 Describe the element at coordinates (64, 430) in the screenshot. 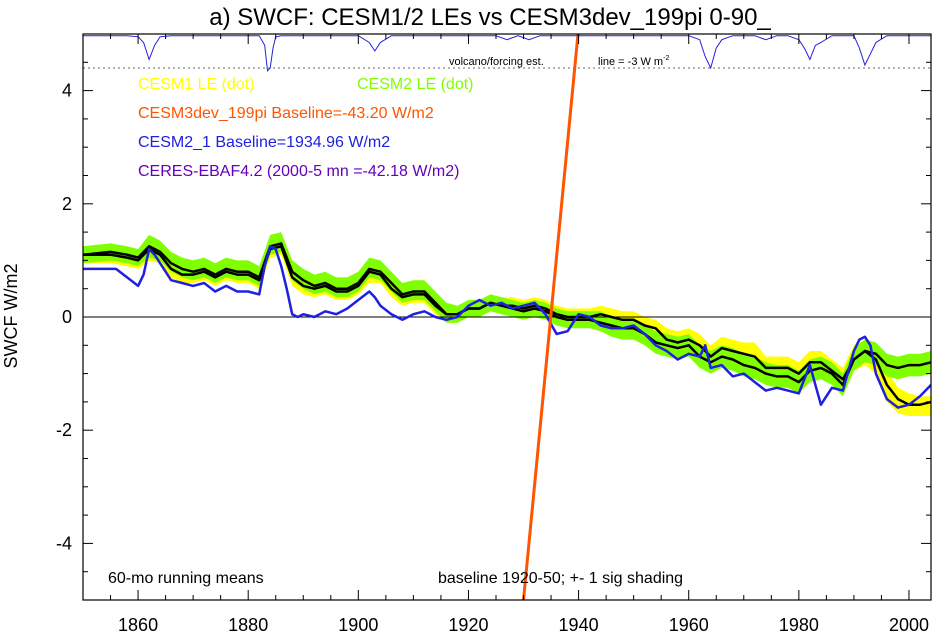

I see `y-tick-label: -2` at that location.